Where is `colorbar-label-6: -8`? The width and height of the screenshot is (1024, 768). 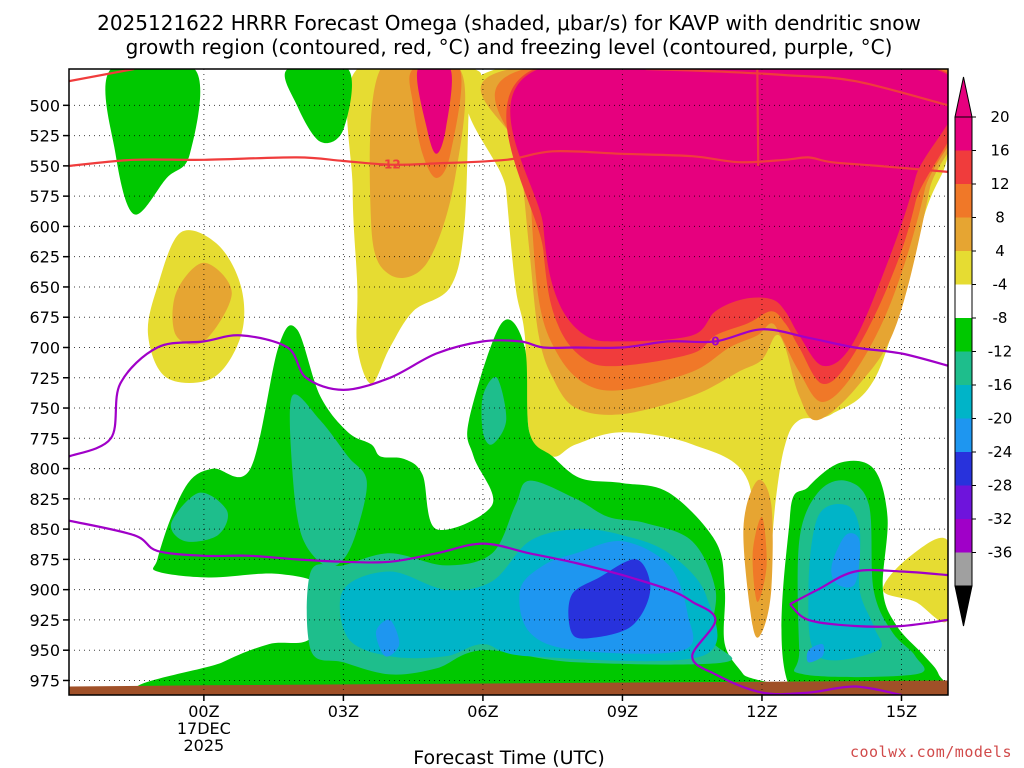
colorbar-label-6: -8 is located at coordinates (1000, 318).